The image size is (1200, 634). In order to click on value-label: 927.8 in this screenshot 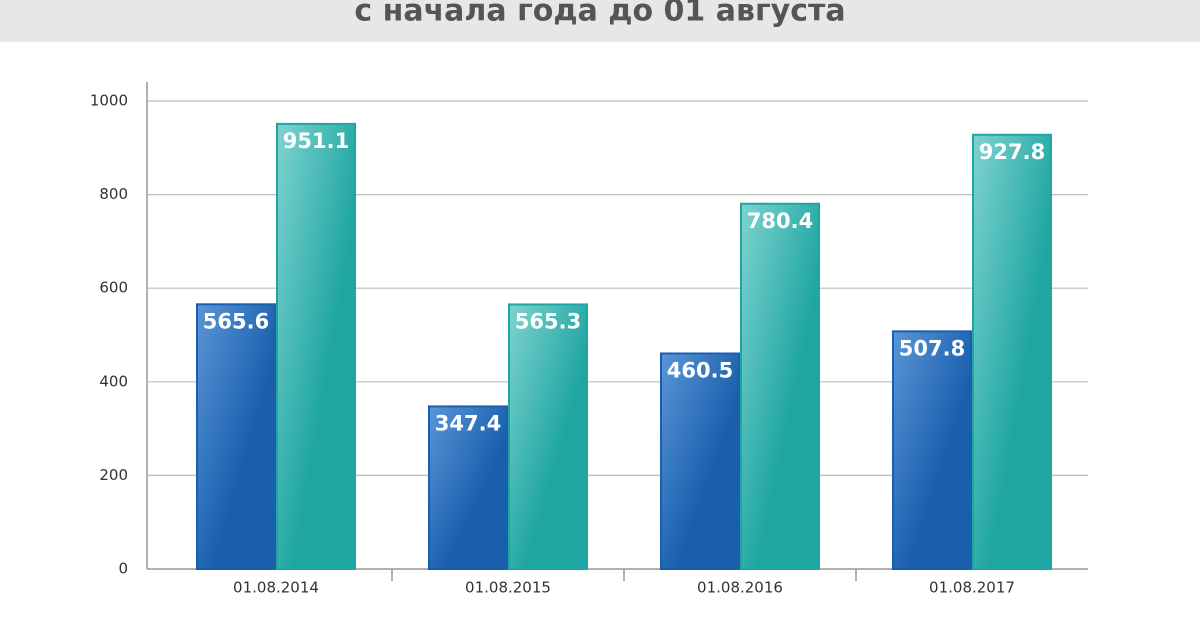, I will do `click(1012, 152)`.